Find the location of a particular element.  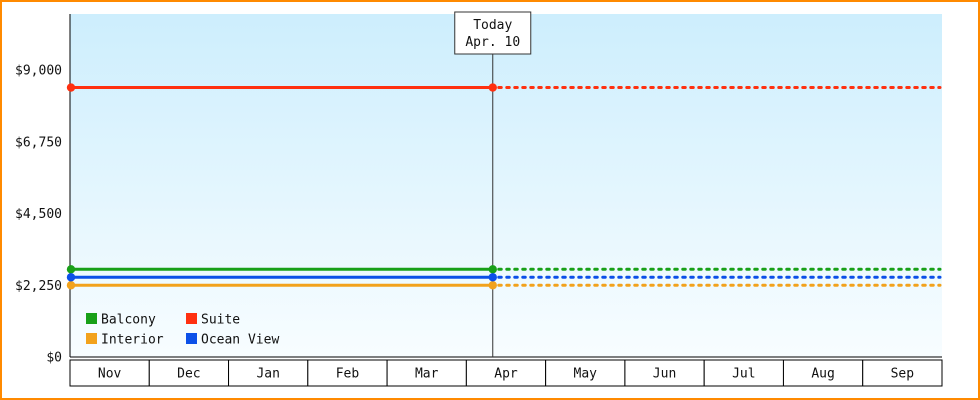

series-today-marker-interior is located at coordinates (492, 285).